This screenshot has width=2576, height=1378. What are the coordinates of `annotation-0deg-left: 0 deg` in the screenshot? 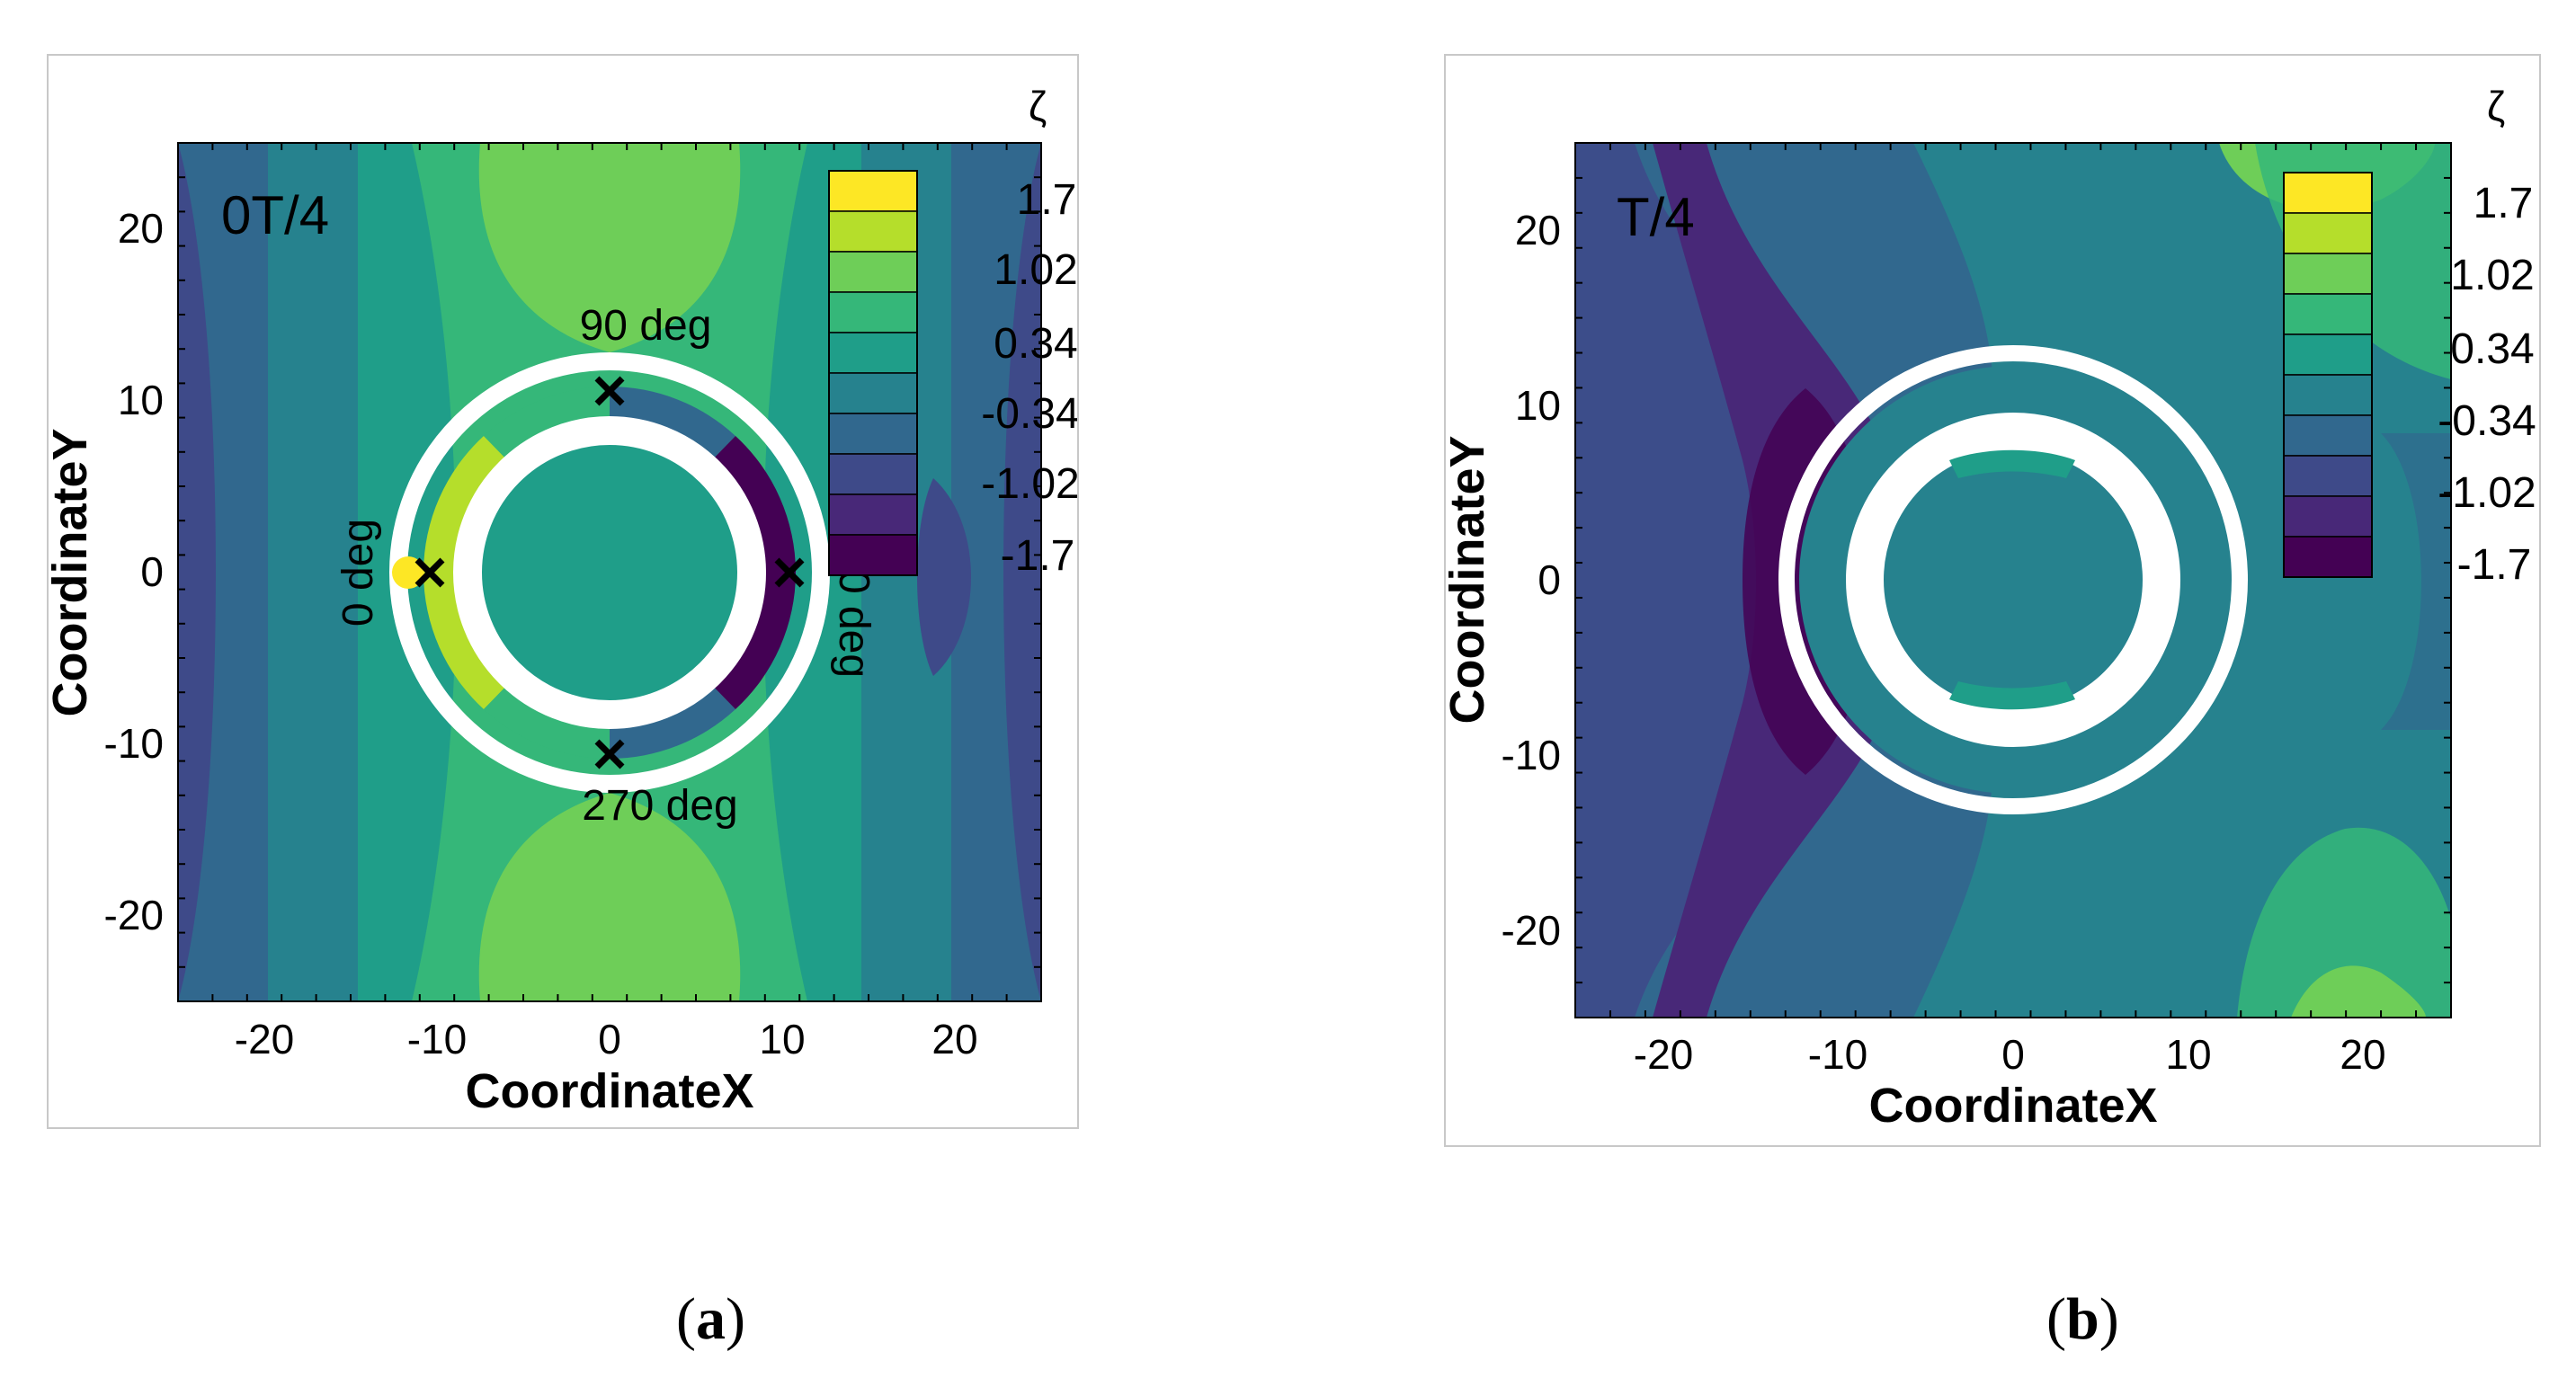 It's located at (358, 573).